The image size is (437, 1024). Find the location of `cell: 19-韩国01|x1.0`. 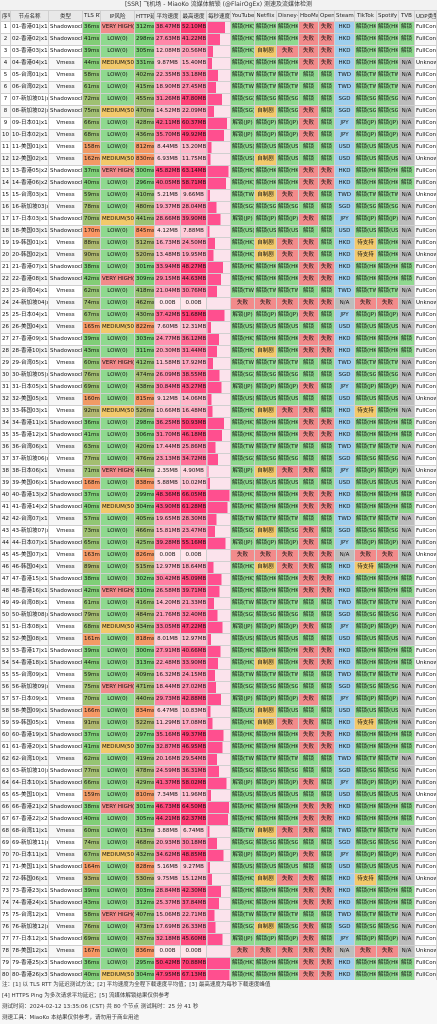

cell: 19-韩国01|x1.0 is located at coordinates (29, 243).